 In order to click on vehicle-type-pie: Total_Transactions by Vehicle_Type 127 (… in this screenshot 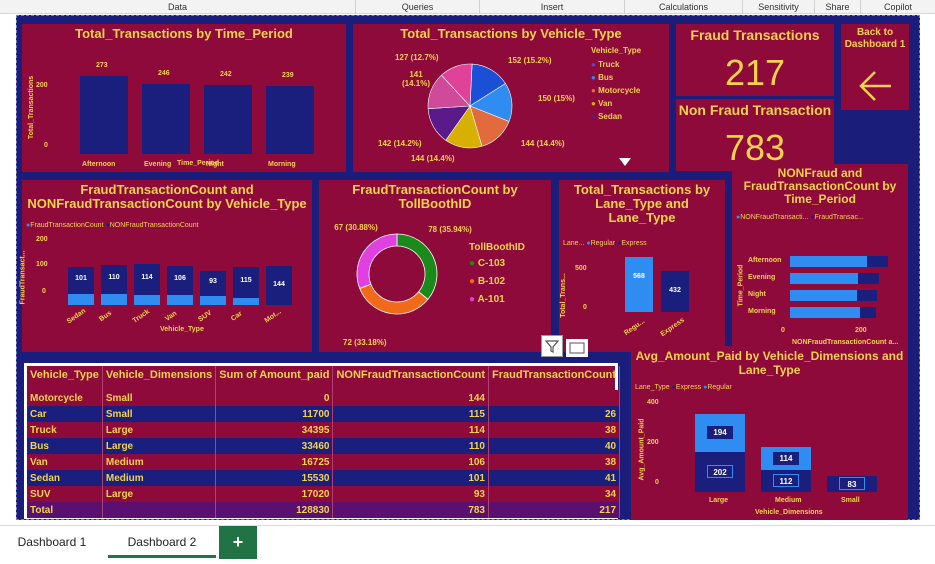, I will do `click(511, 98)`.